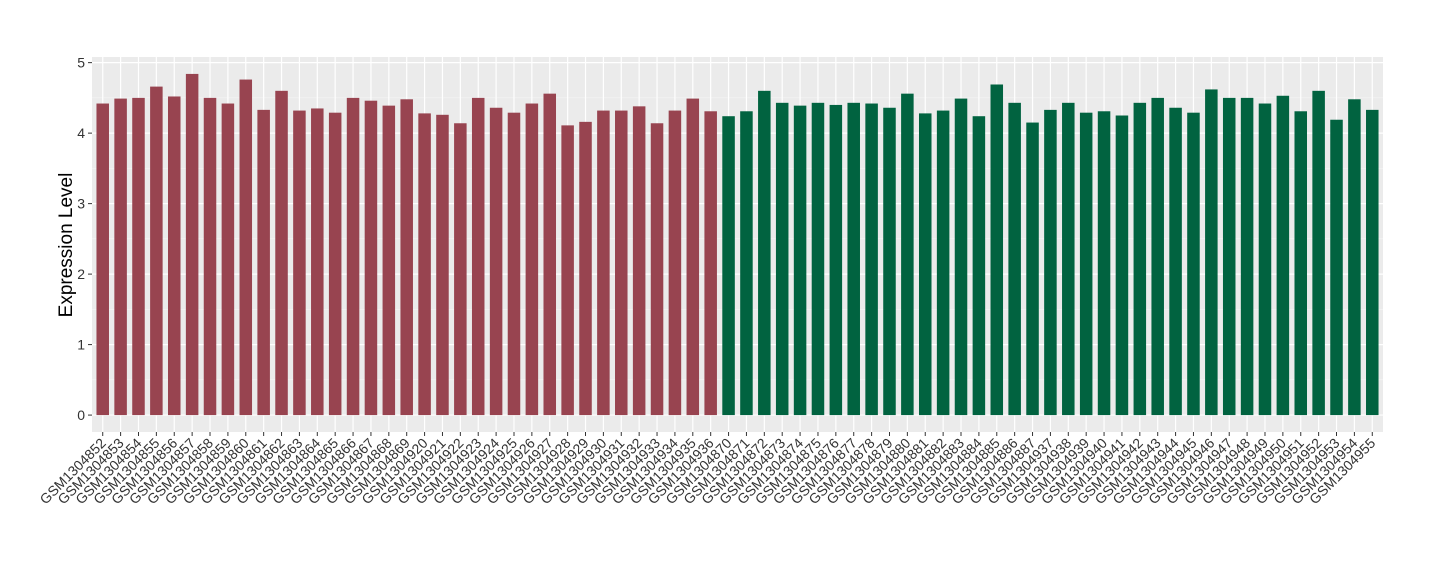  I want to click on y-tick-label: 3, so click(81, 204).